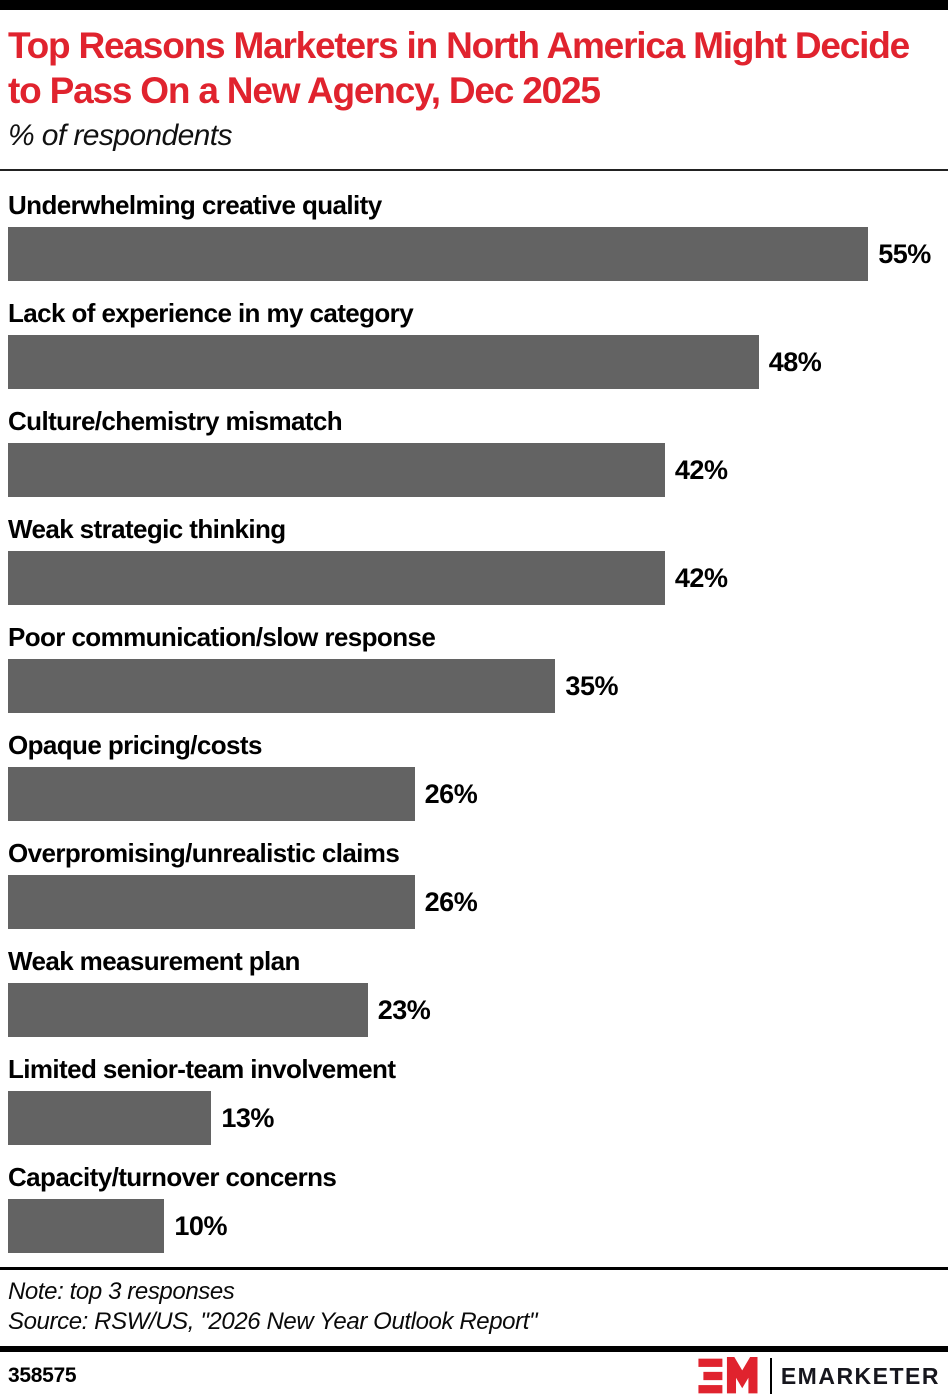 The image size is (948, 1400). What do you see at coordinates (474, 1268) in the screenshot?
I see `footnote-divider` at bounding box center [474, 1268].